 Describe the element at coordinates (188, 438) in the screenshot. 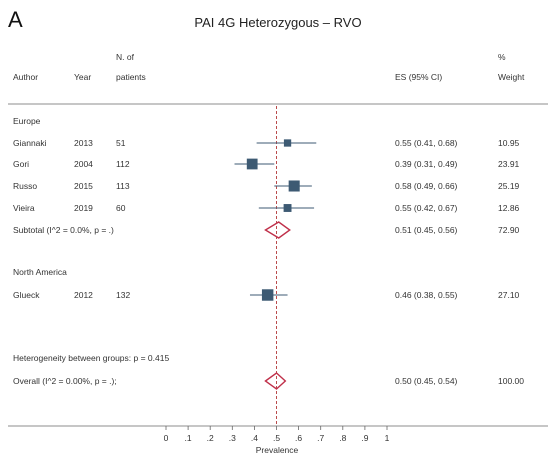

I see `x-tick-label: .1` at that location.